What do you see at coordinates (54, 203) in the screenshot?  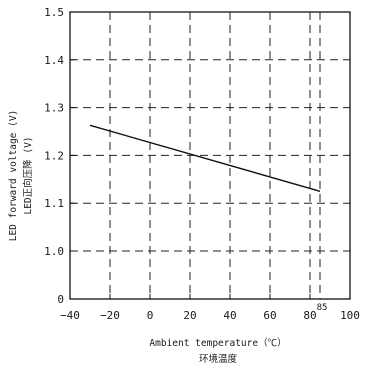 I see `y-tick-label: 1.1` at bounding box center [54, 203].